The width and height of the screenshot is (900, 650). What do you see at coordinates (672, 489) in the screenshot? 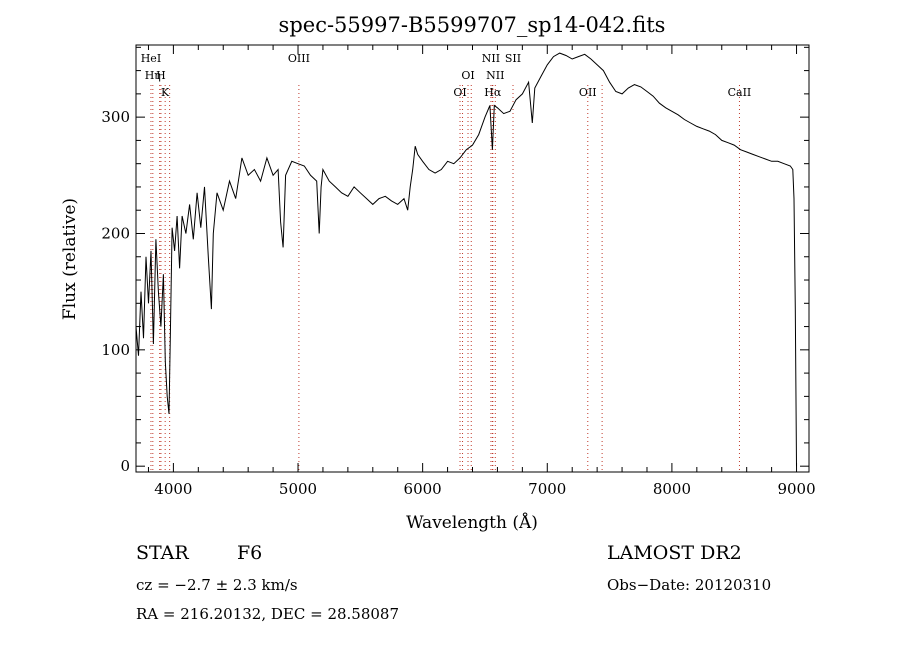
I see `x-tick-label: 8000` at bounding box center [672, 489].